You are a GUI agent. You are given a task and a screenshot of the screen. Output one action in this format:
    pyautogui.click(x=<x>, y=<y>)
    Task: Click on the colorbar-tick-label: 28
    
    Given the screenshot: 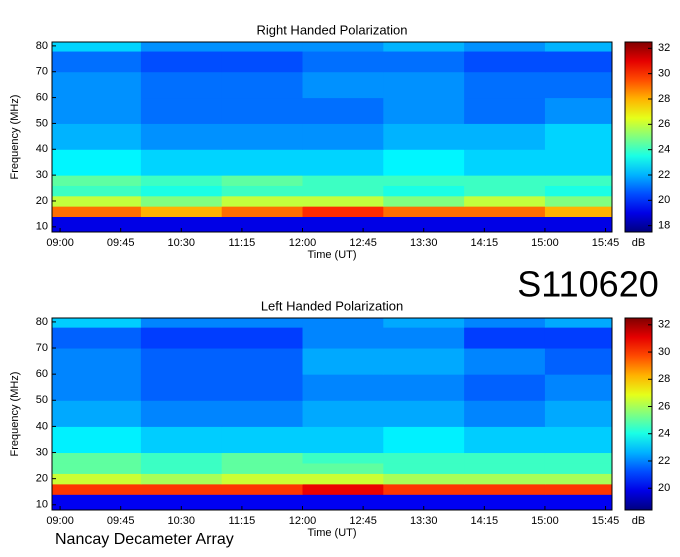 What is the action you would take?
    pyautogui.click(x=664, y=99)
    